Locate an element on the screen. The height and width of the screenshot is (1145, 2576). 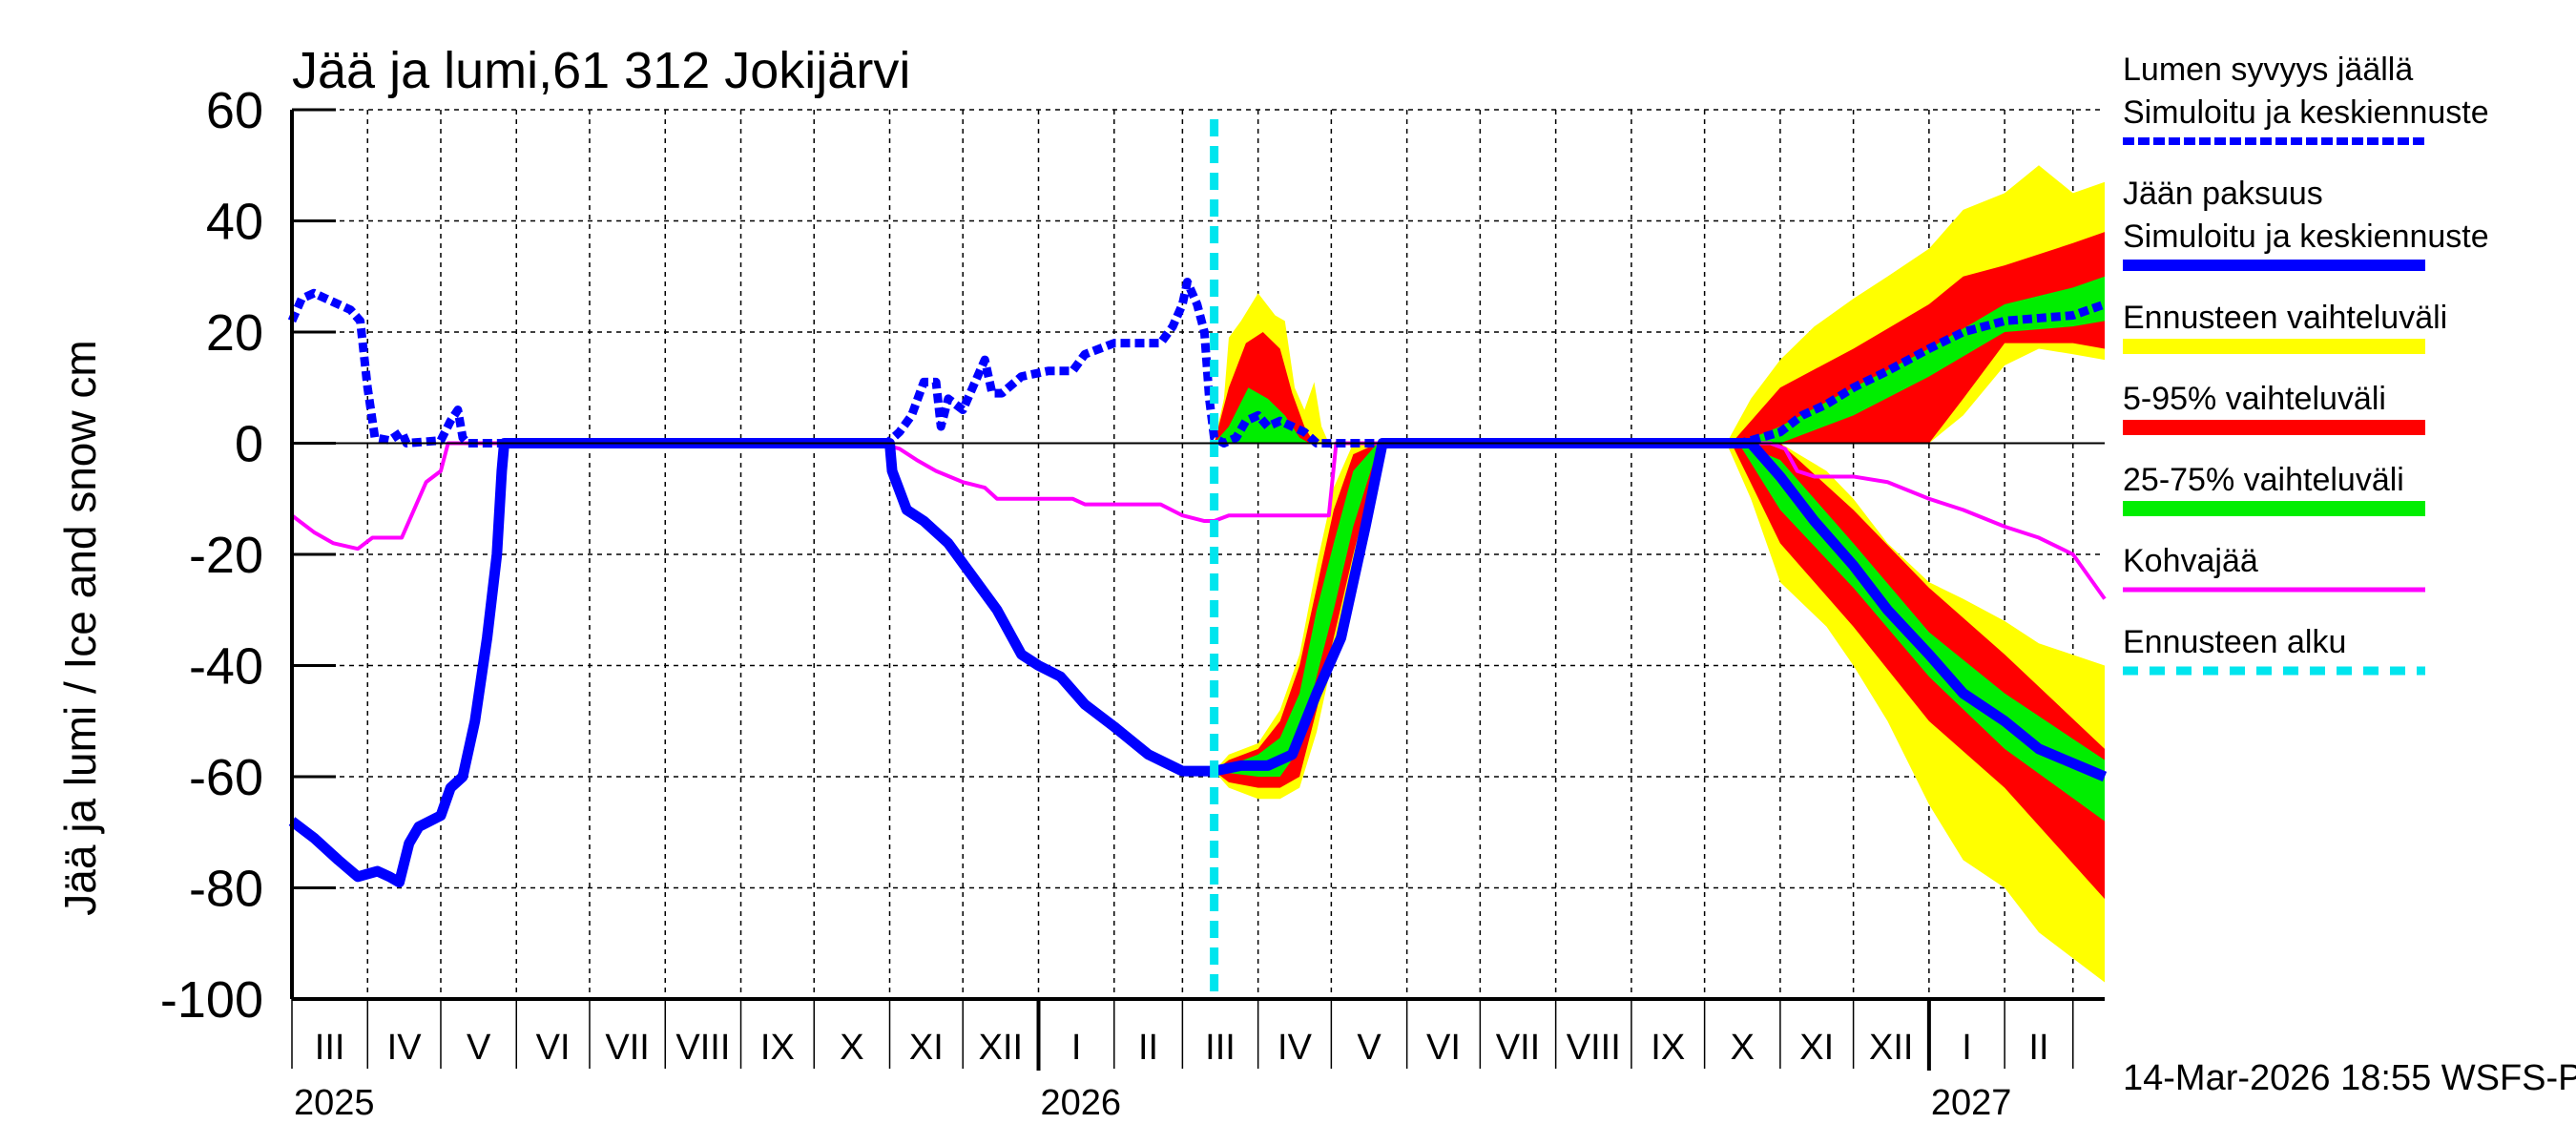
year-label: 2026 is located at coordinates (1081, 1103).